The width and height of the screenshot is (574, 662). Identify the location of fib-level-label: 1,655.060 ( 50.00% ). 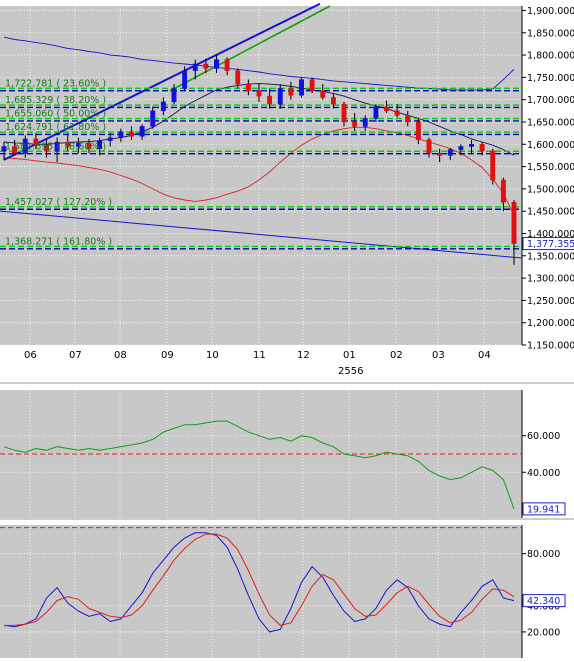
(55, 114).